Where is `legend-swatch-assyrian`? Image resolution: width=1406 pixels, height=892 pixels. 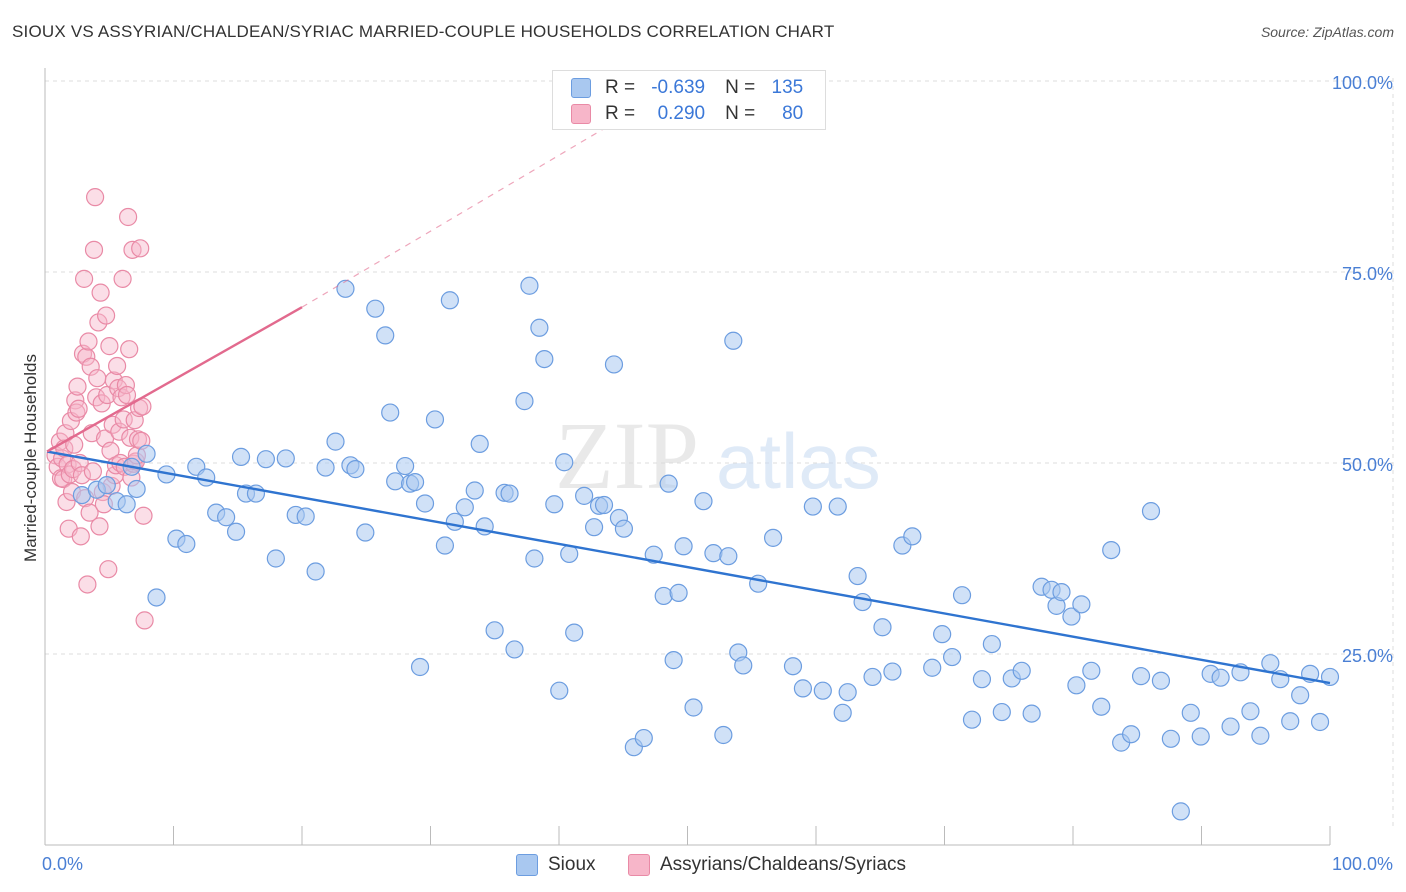
legend-swatch-assyrian is located at coordinates (581, 114).